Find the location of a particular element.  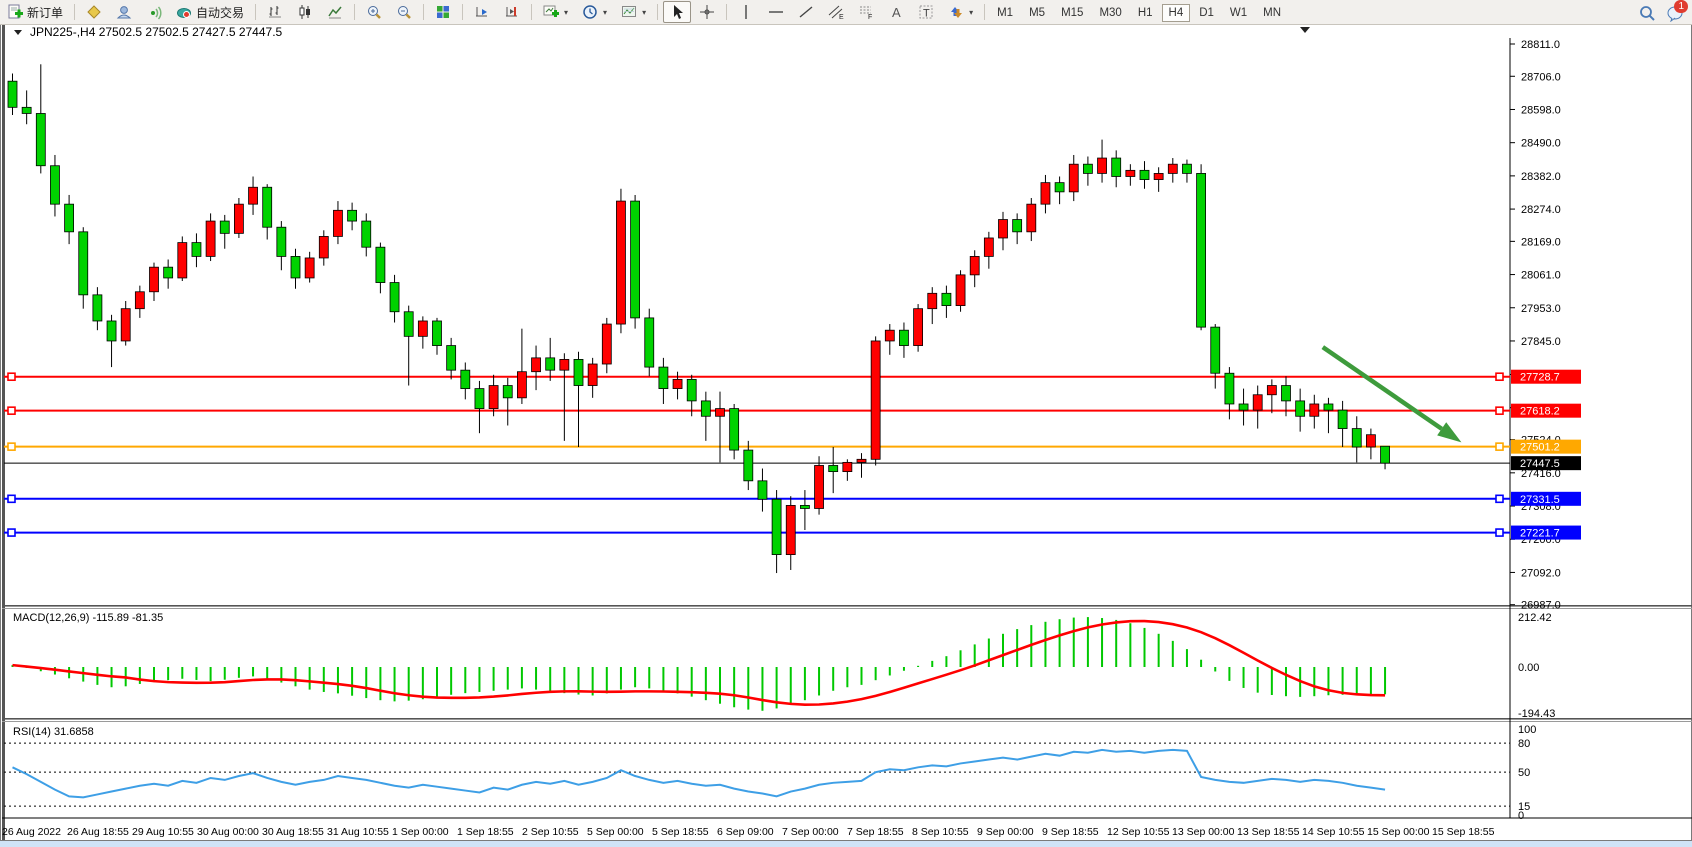

equidistant-channel-button: E is located at coordinates (836, 12).